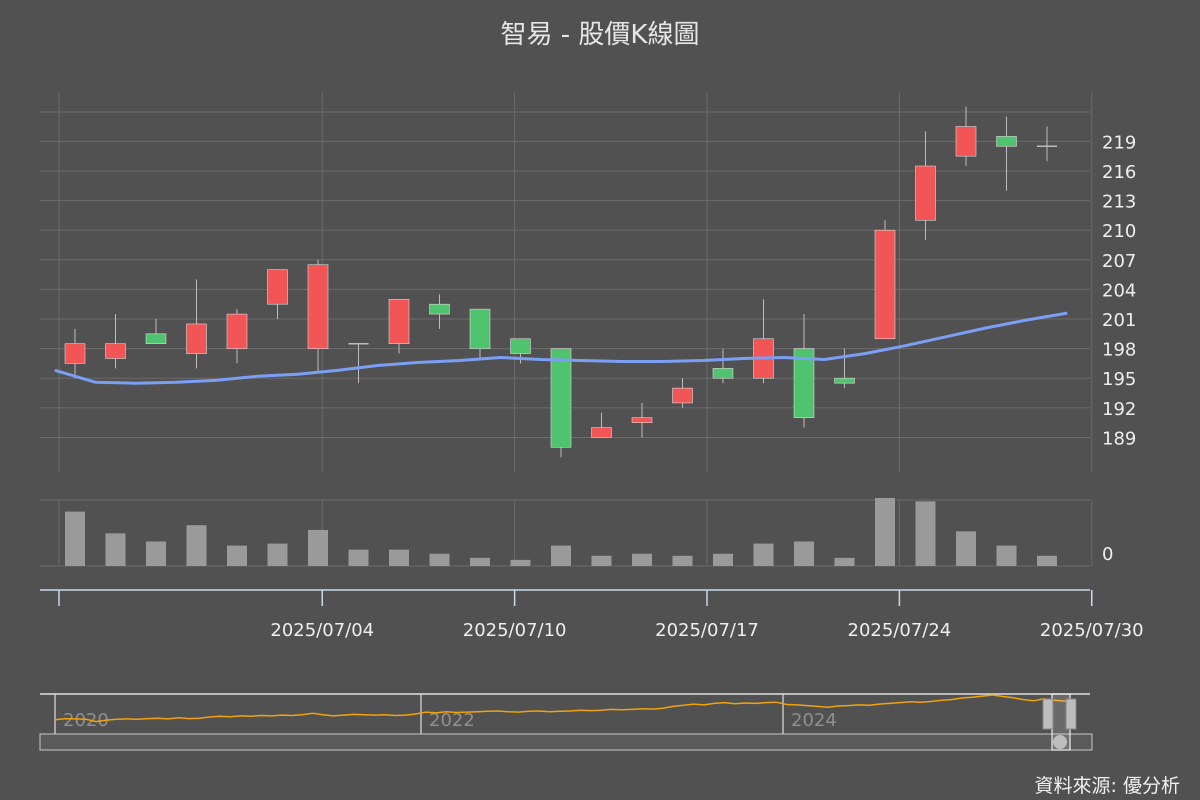 Image resolution: width=1200 pixels, height=800 pixels. Describe the element at coordinates (1107, 554) in the screenshot. I see `volume-tick-label: 0` at that location.